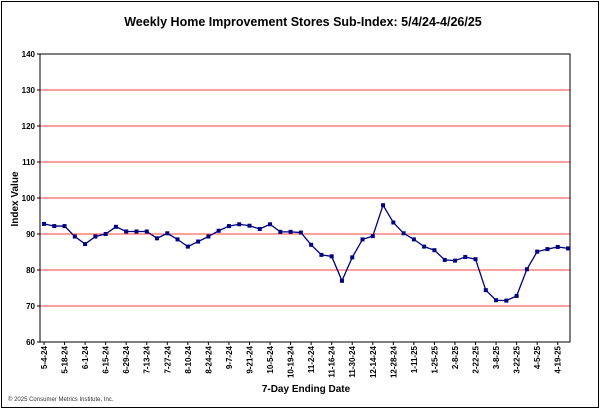 The height and width of the screenshot is (411, 602). Describe the element at coordinates (476, 359) in the screenshot. I see `x-tick-label: 2-22-25` at that location.